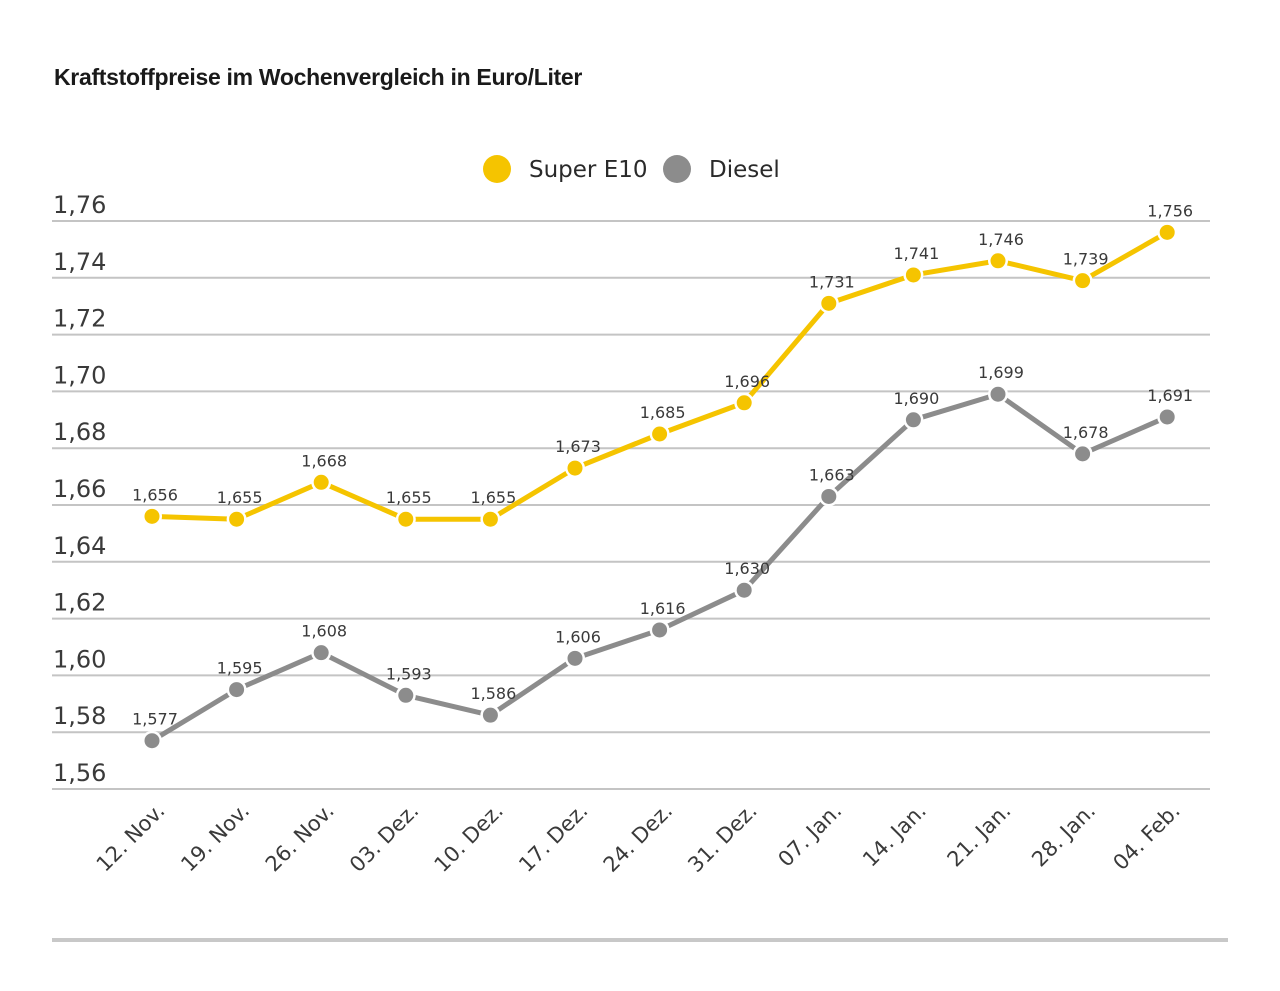 This screenshot has width=1280, height=991. Describe the element at coordinates (832, 281) in the screenshot. I see `data-label: 1,731` at that location.